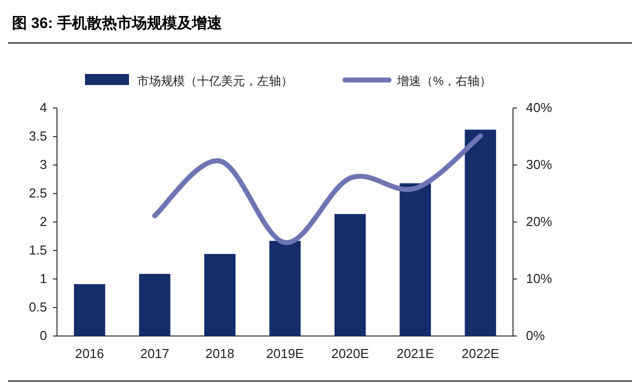 This screenshot has height=384, width=640. What do you see at coordinates (215, 81) in the screenshot?
I see `legend-label: 市场规模（十亿美元，左轴）` at bounding box center [215, 81].